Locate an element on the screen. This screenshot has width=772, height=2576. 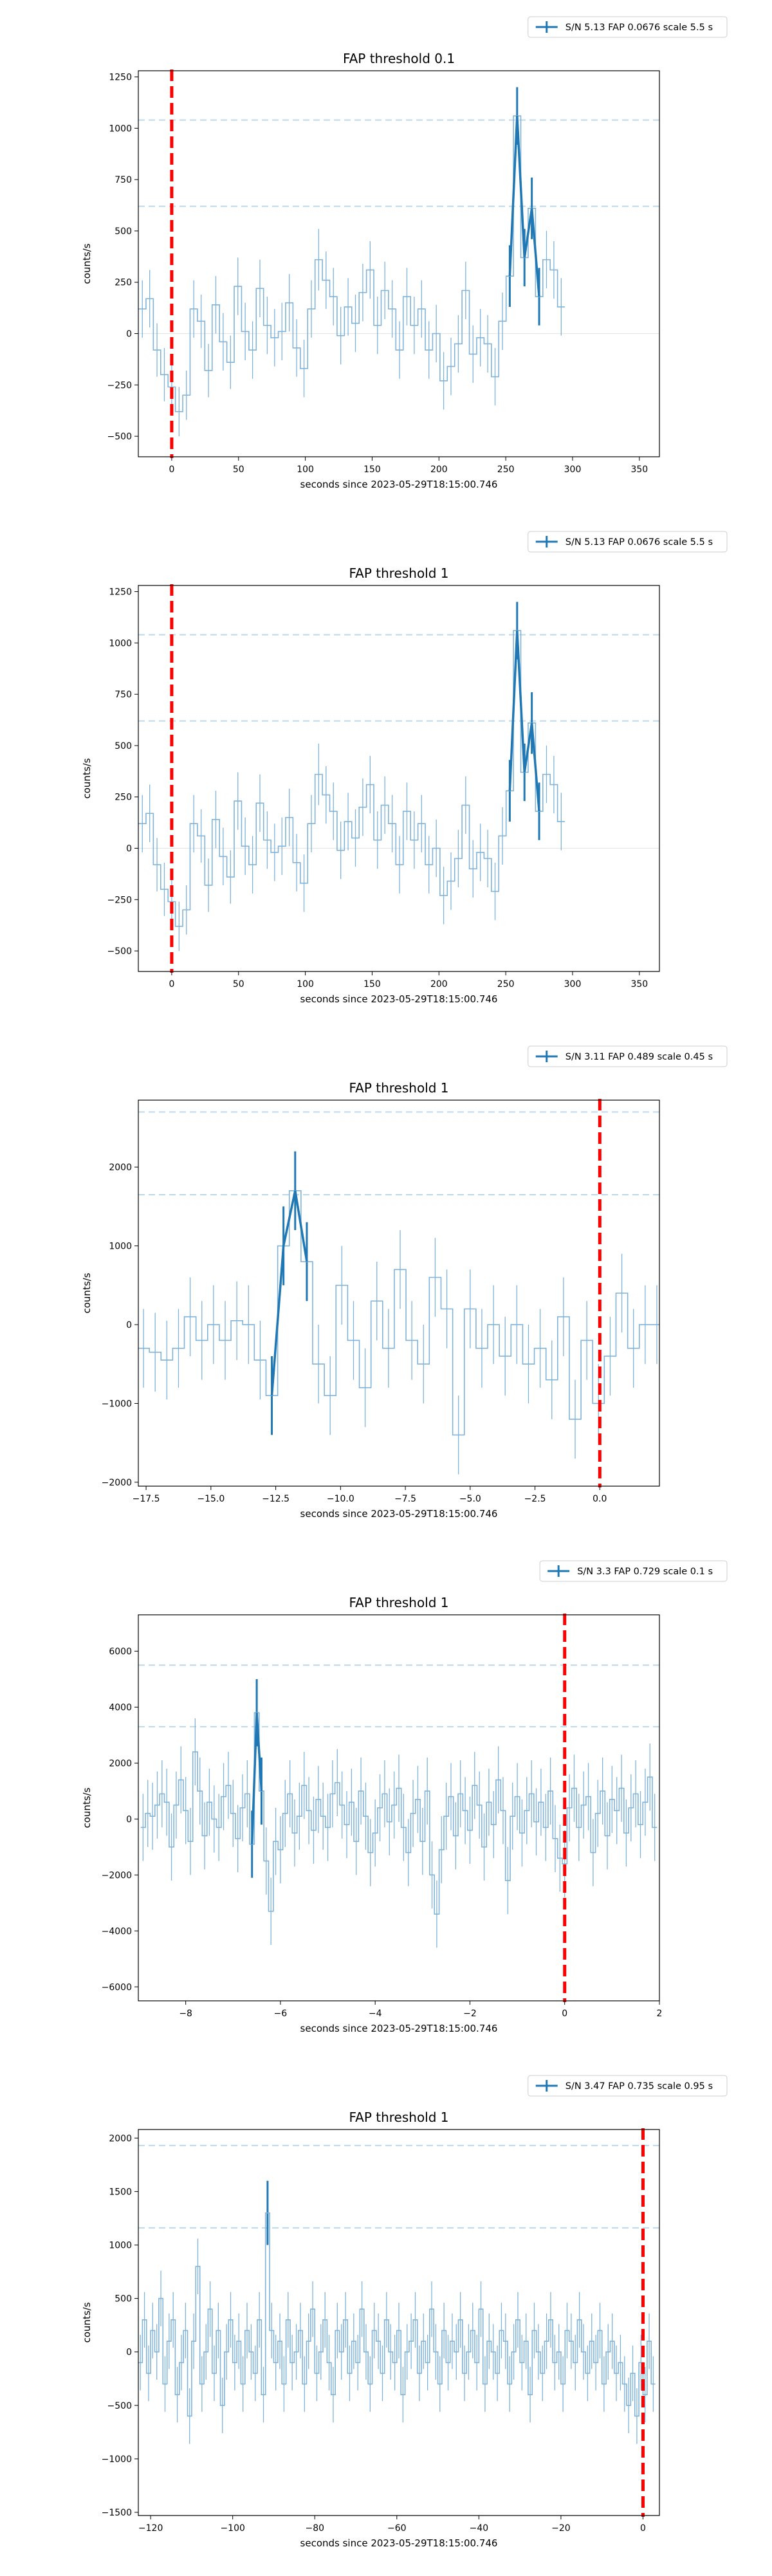
x-tick-label: −4 is located at coordinates (375, 2014).